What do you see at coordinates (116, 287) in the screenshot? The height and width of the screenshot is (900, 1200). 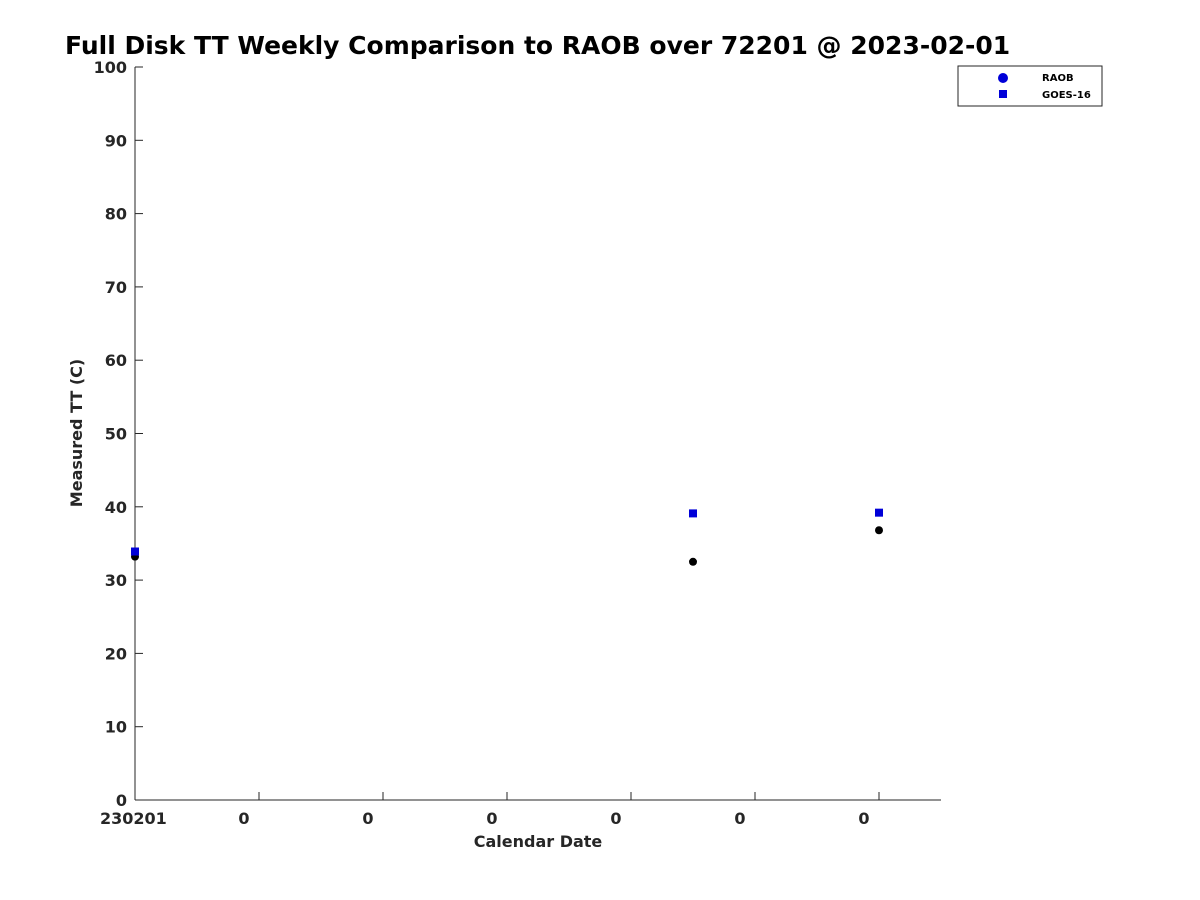 I see `y-tick-label-70: 70` at bounding box center [116, 287].